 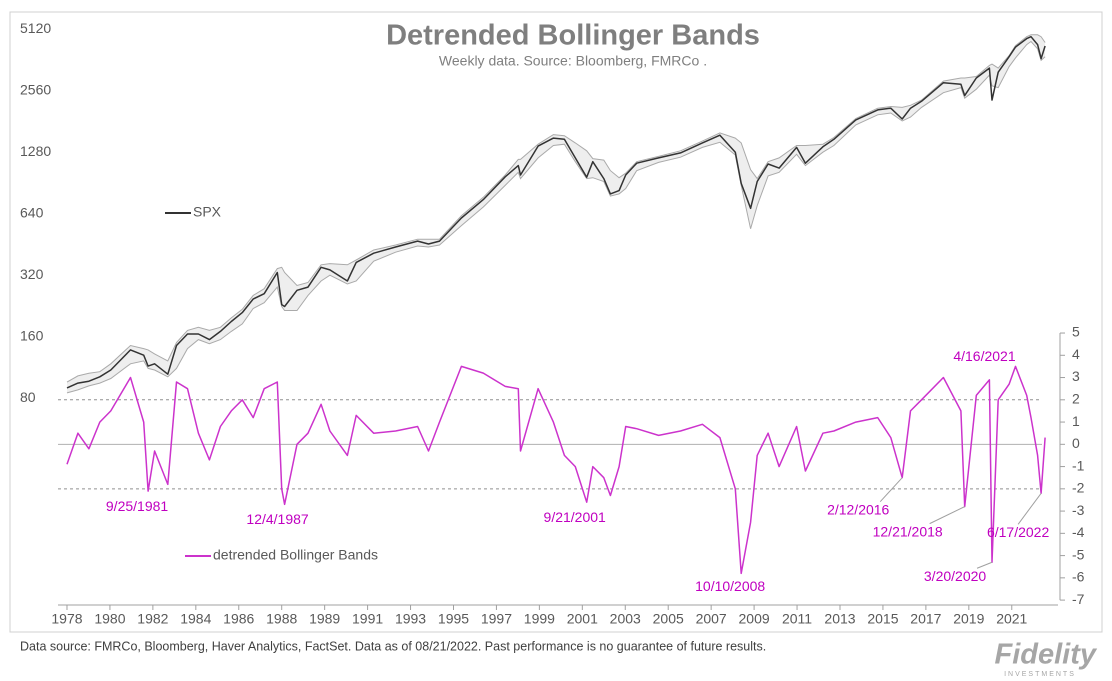 What do you see at coordinates (28, 397) in the screenshot?
I see `y-tick-label: 80` at bounding box center [28, 397].